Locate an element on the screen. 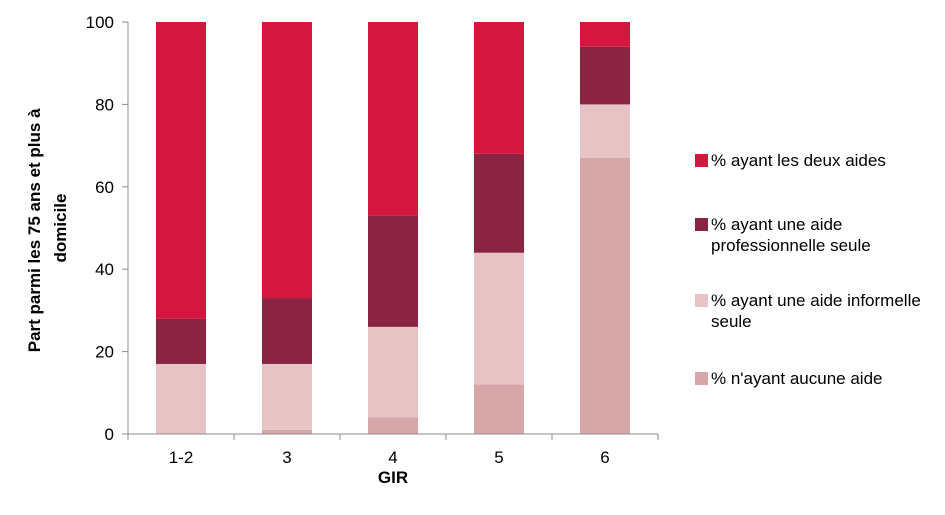 The width and height of the screenshot is (945, 515). y-ticks-group: 0 20 40 60 80 100 is located at coordinates (107, 228).